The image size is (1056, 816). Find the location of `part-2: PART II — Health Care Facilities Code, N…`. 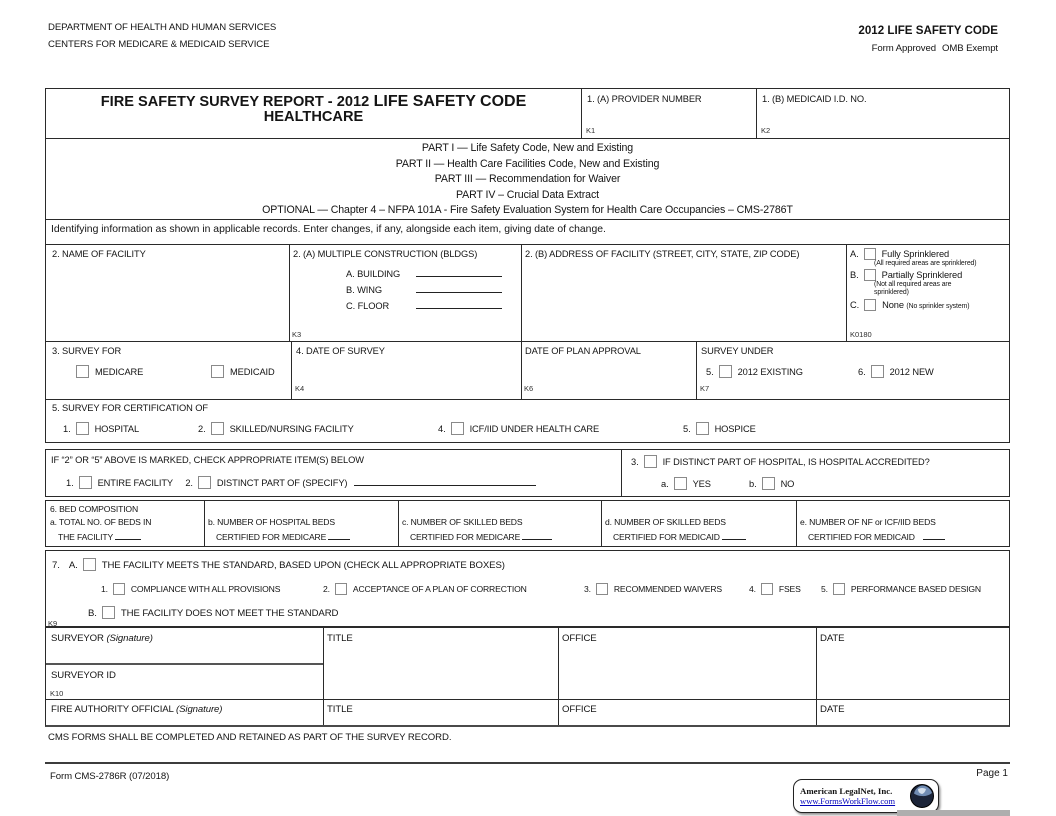

part-2: PART II — Health Care Facilities Code, N… is located at coordinates (527, 163).